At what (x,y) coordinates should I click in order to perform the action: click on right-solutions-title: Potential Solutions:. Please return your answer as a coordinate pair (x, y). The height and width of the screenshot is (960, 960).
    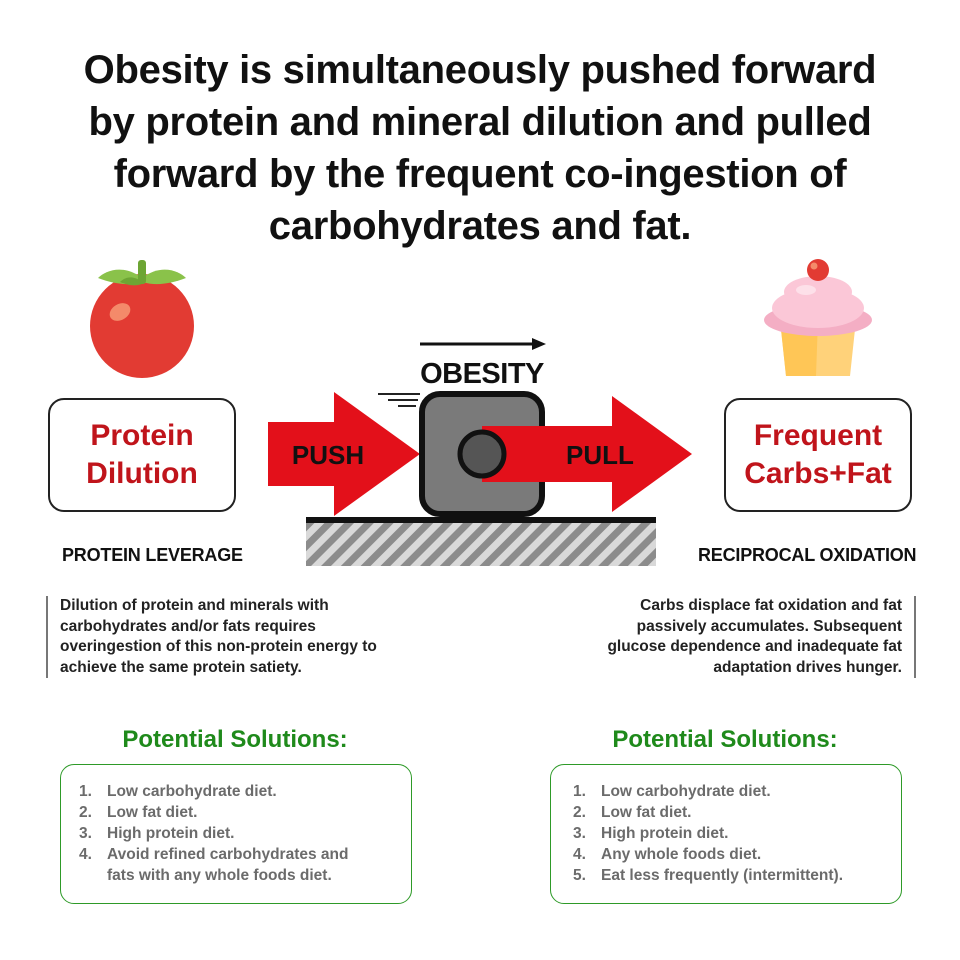
    Looking at the image, I should click on (725, 739).